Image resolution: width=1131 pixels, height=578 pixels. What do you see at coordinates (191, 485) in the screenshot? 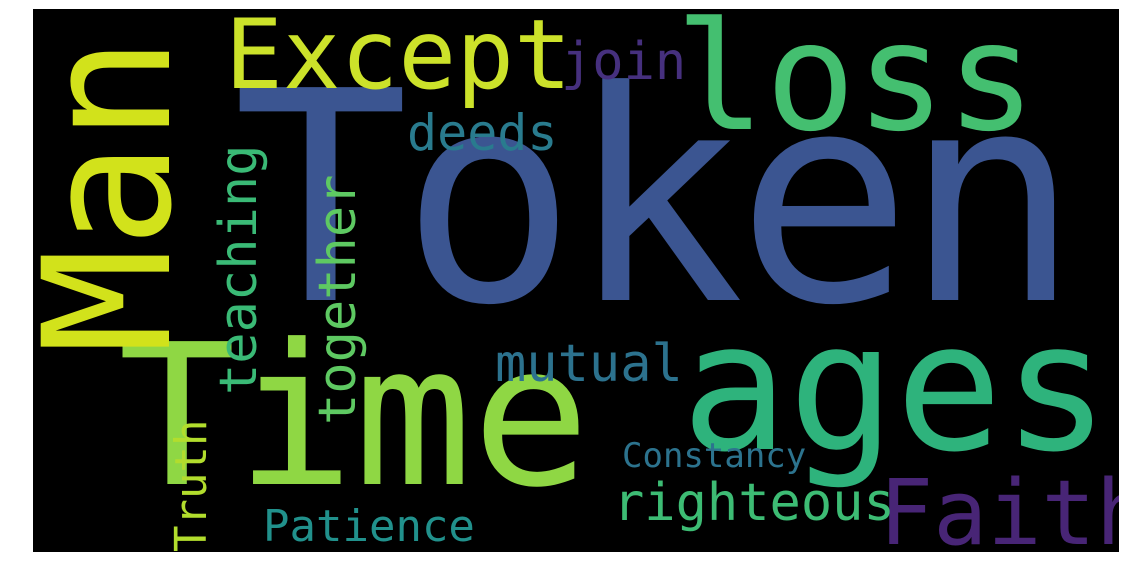
I see `word-truth: Truth` at bounding box center [191, 485].